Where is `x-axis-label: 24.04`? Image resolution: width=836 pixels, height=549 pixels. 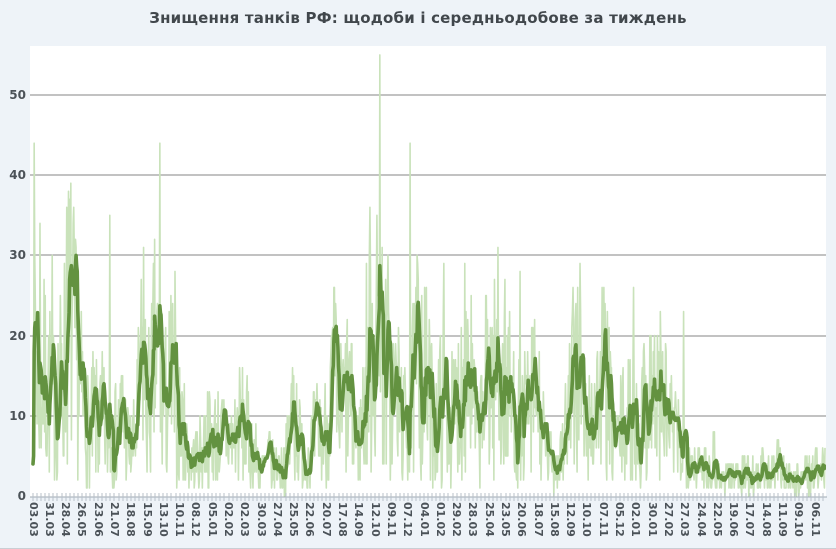 x-axis-label: 24.04 is located at coordinates (701, 519).